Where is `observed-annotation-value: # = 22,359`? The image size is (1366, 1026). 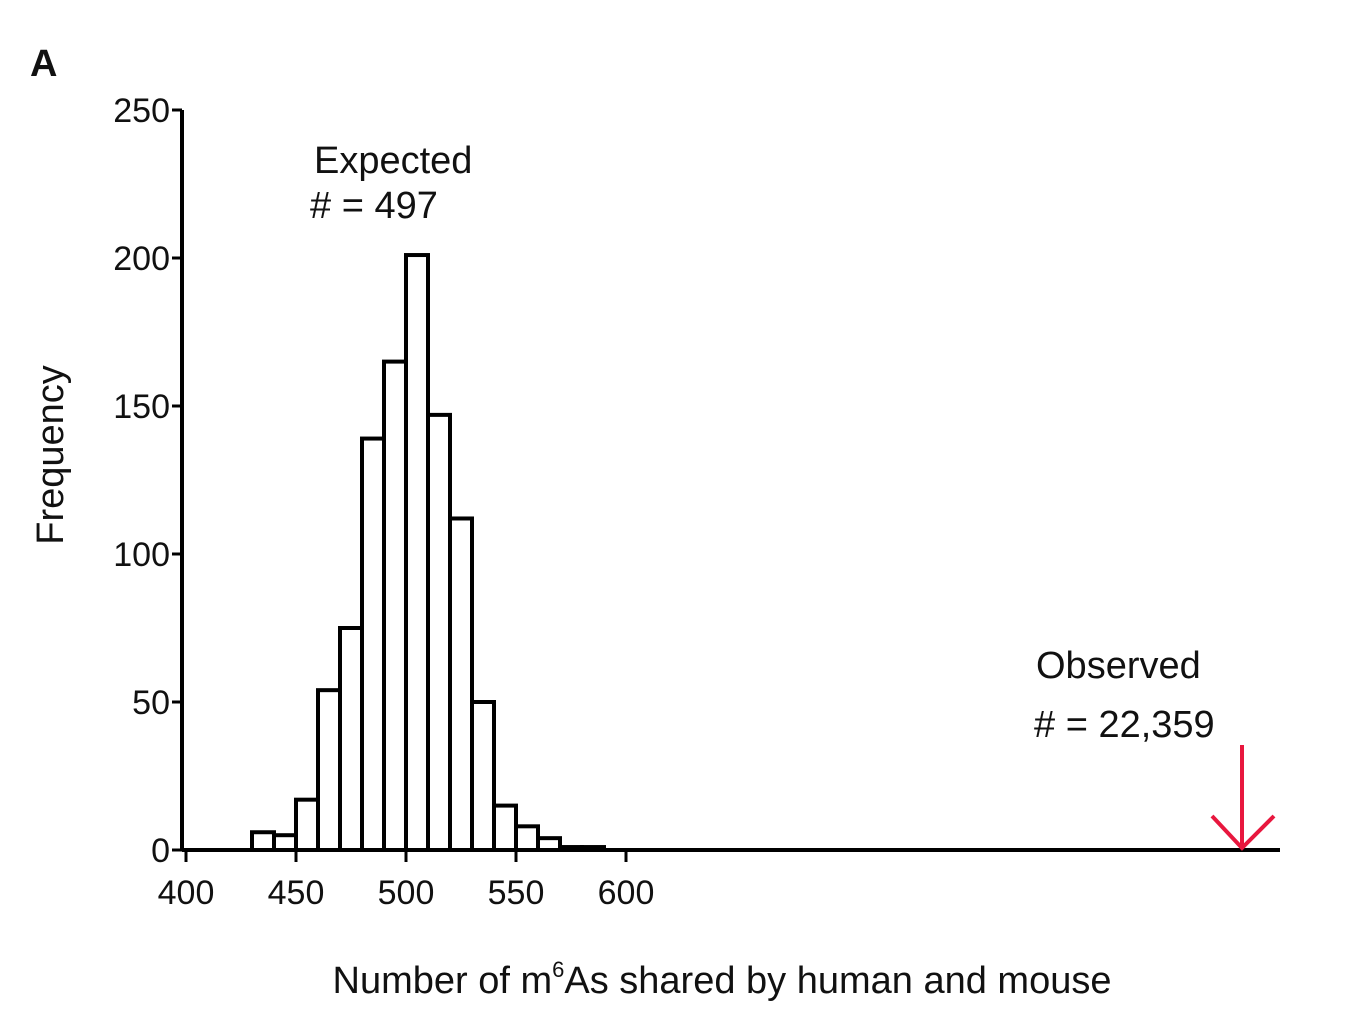
observed-annotation-value: # = 22,359 is located at coordinates (1124, 725).